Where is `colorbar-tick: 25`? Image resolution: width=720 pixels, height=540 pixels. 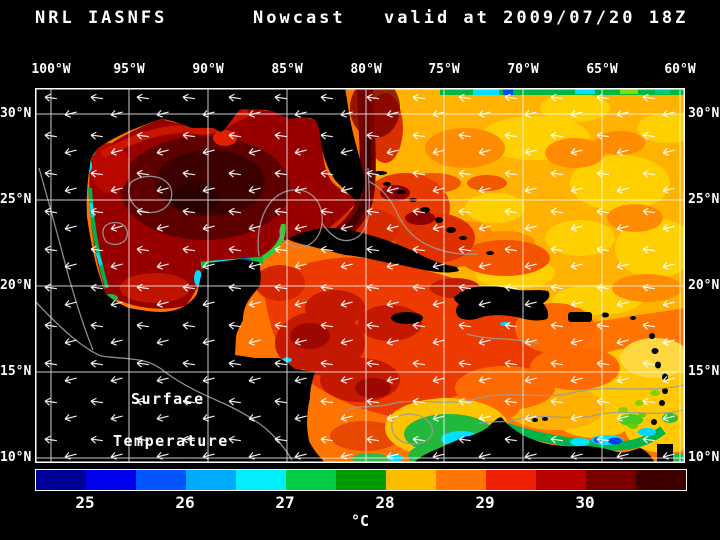
colorbar-tick: 25 is located at coordinates (85, 502).